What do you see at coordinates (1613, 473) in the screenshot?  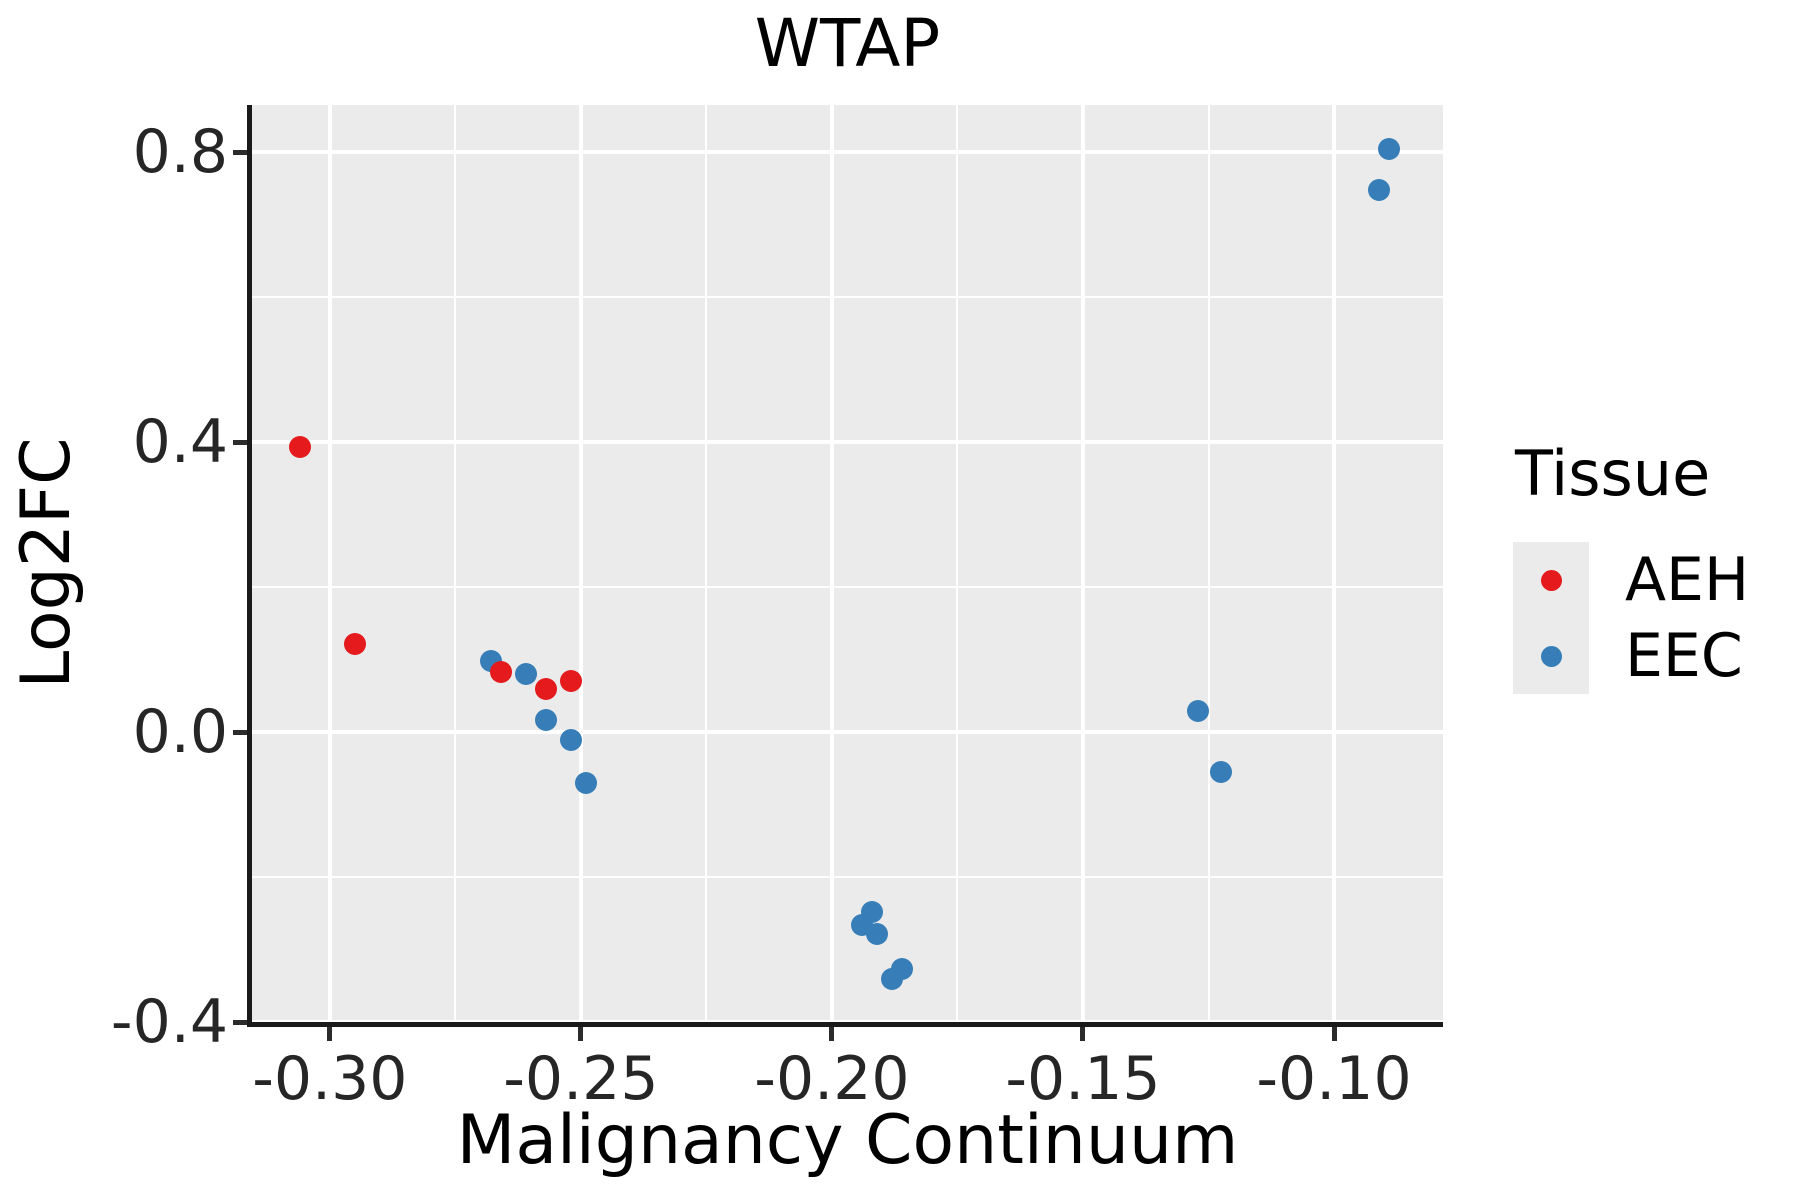 I see `legend-title: Tissue` at bounding box center [1613, 473].